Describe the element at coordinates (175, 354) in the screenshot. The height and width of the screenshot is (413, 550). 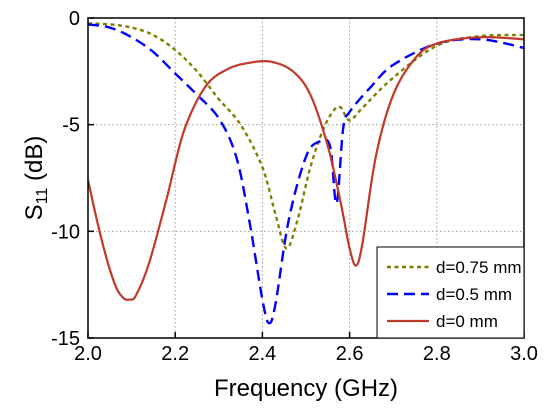
I see `x-tick-label: 2.2` at that location.